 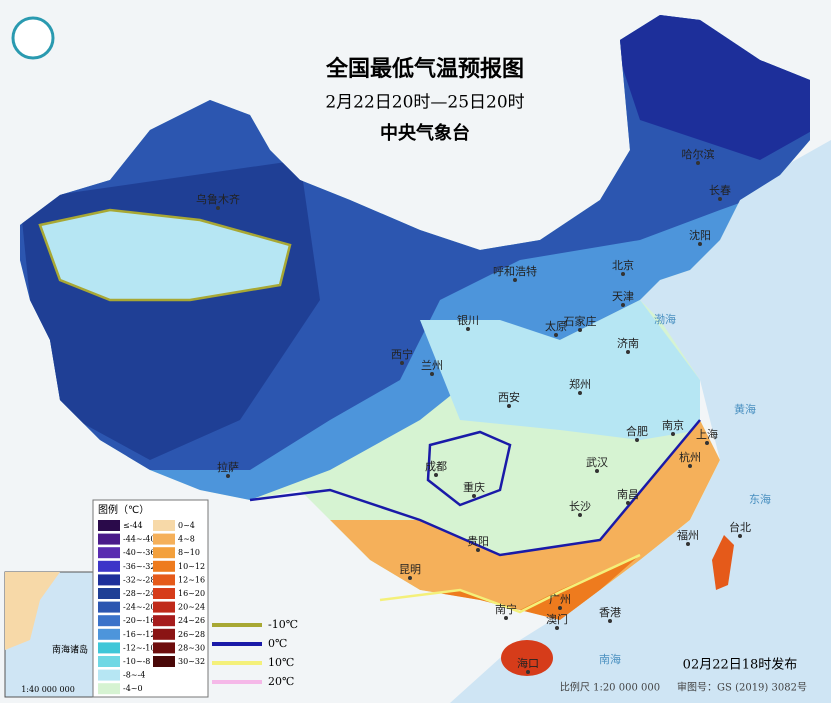 I want to click on agency: 中央气象台, so click(x=425, y=133).